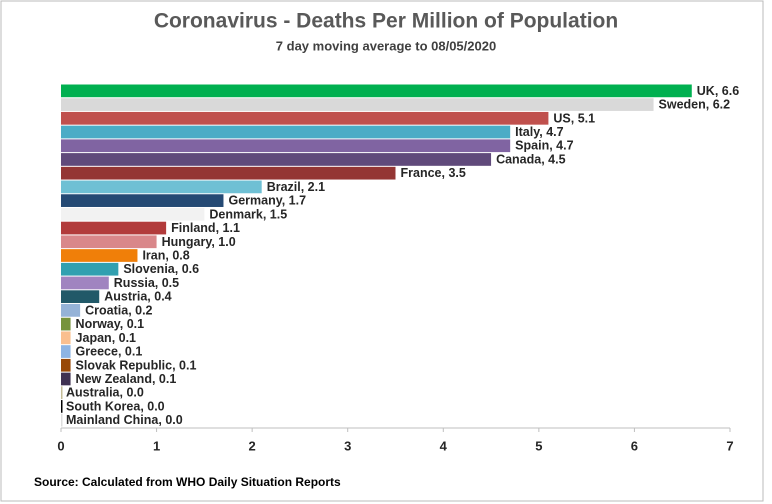 This screenshot has height=504, width=772. What do you see at coordinates (706, 91) in the screenshot?
I see `category-label: UK` at bounding box center [706, 91].